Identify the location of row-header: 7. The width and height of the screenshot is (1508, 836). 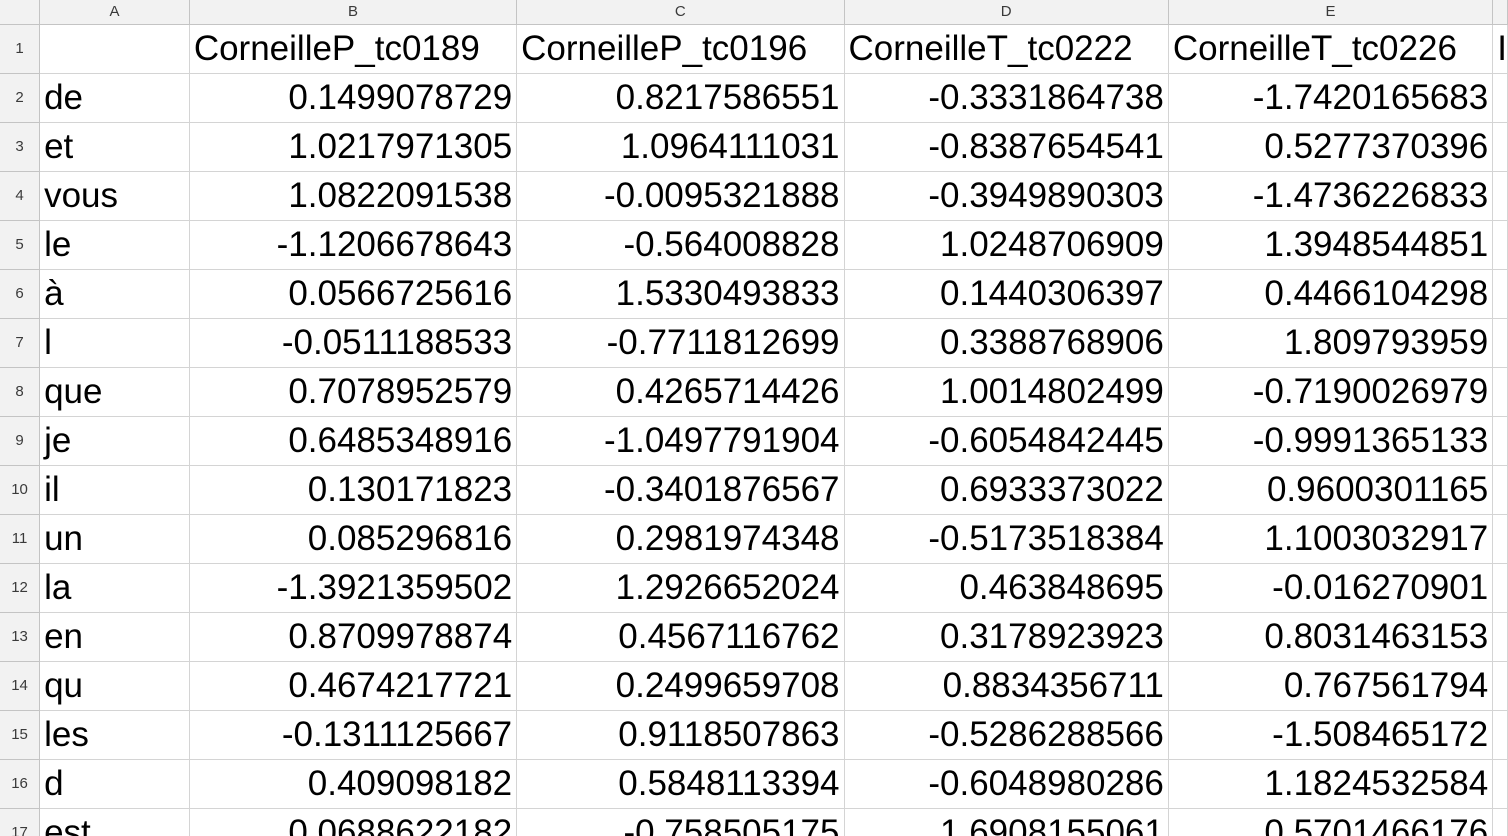
(20, 343).